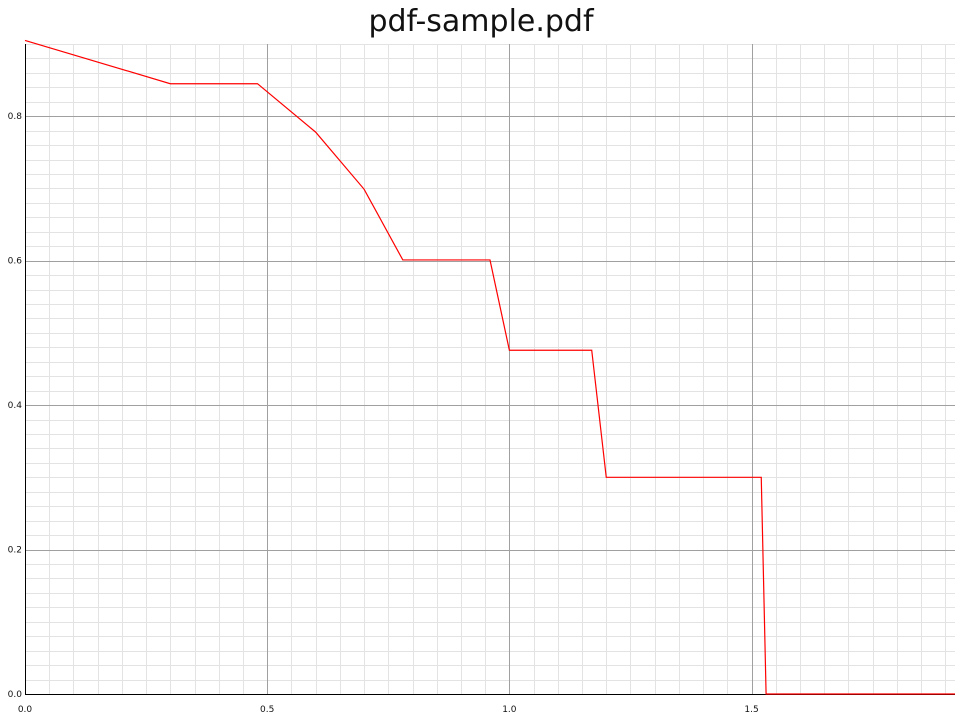 The image size is (960, 720). What do you see at coordinates (267, 710) in the screenshot?
I see `x-tick-label: 0.5` at bounding box center [267, 710].